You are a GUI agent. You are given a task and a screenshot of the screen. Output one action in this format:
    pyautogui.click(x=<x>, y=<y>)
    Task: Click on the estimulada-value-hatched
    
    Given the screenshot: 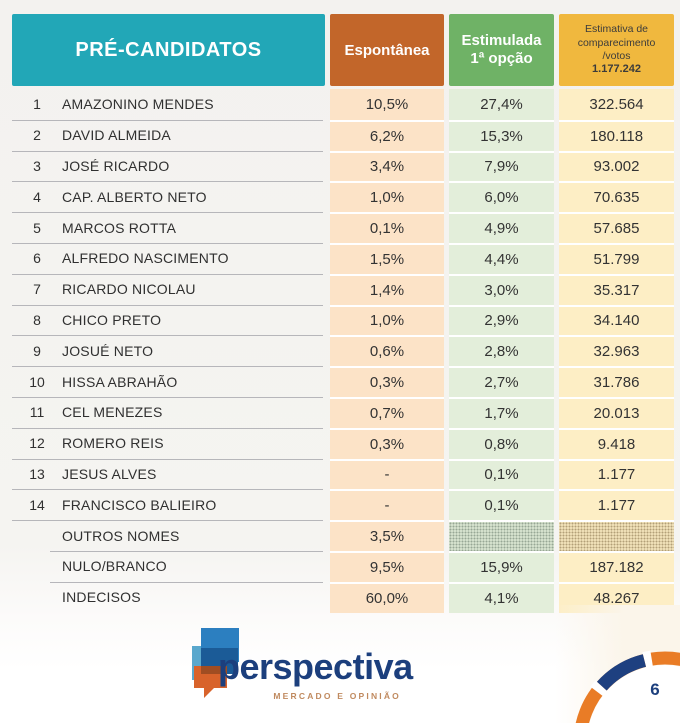 What is the action you would take?
    pyautogui.click(x=501, y=535)
    